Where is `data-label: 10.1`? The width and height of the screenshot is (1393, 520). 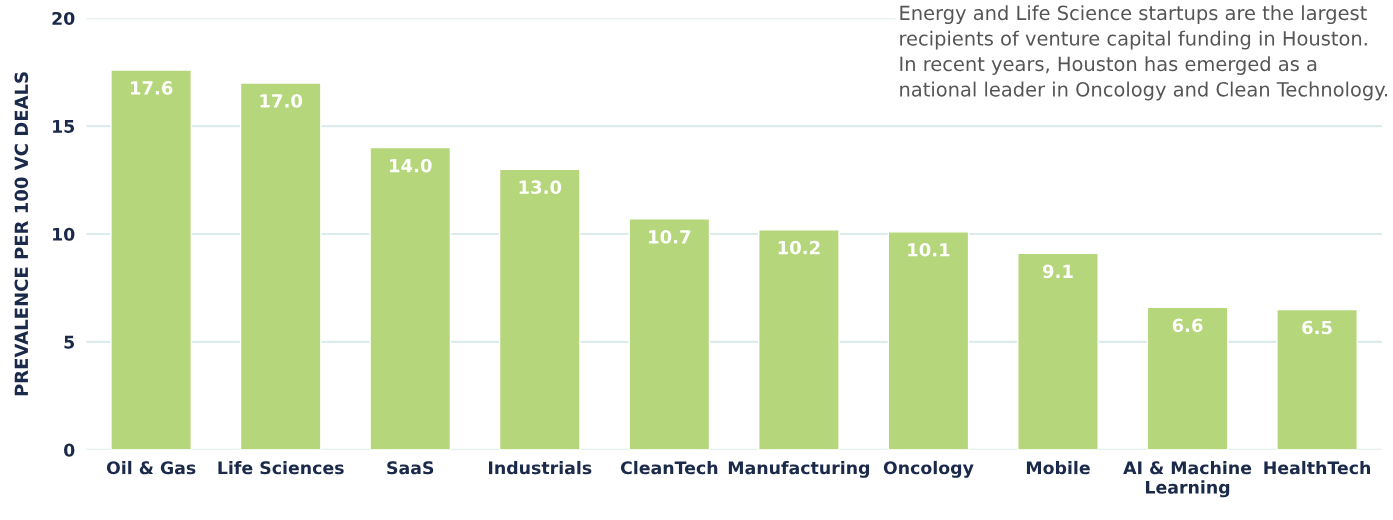
data-label: 10.1 is located at coordinates (929, 249).